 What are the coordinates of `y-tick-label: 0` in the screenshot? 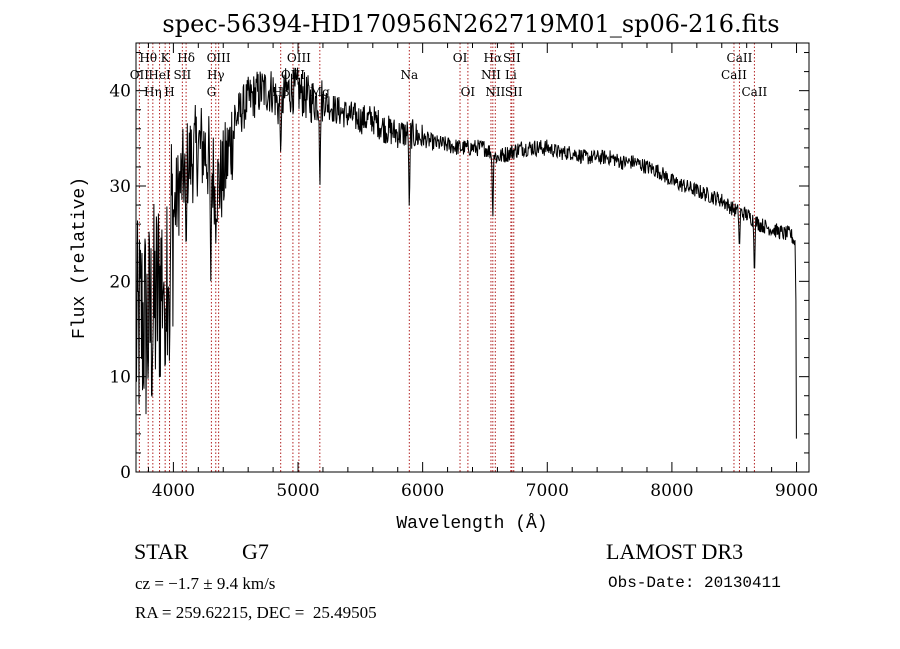 It's located at (125, 473).